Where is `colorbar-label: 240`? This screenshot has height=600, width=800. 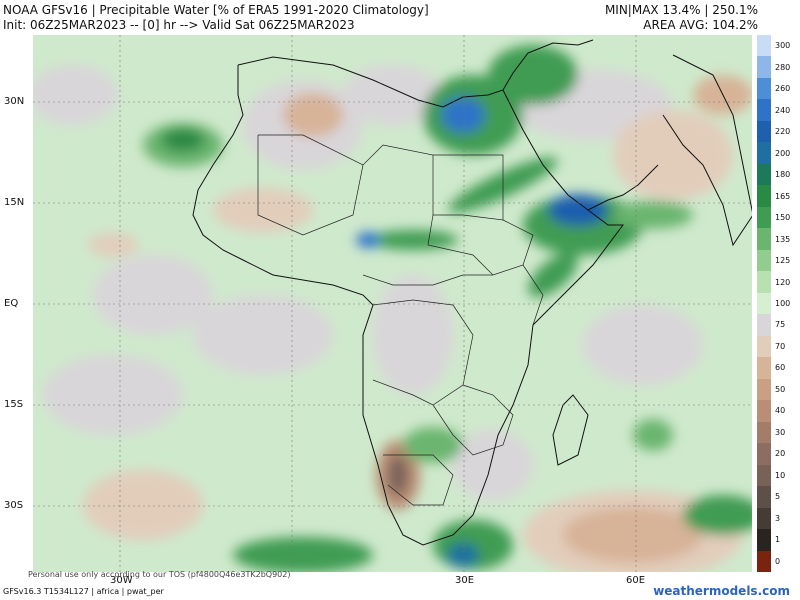 colorbar-label: 240 is located at coordinates (783, 110).